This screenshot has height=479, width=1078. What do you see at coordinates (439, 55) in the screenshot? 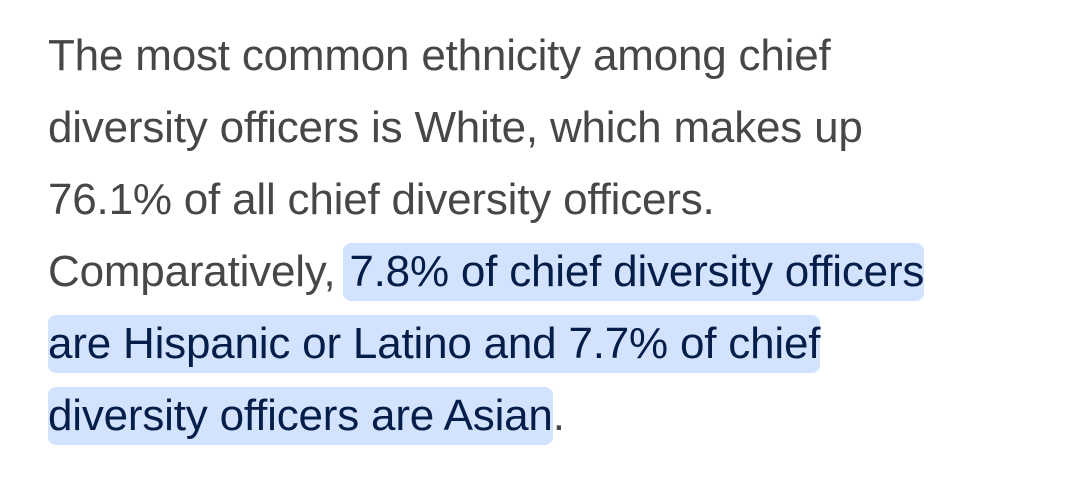
I see `answer-line-1: The most common ethnicity among chief` at bounding box center [439, 55].